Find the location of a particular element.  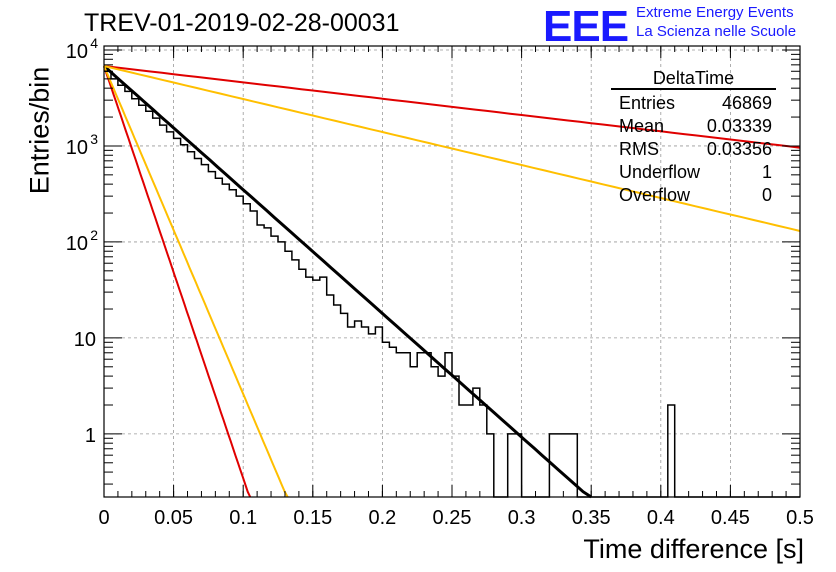

x-tick-label: 0.45 is located at coordinates (730, 518).